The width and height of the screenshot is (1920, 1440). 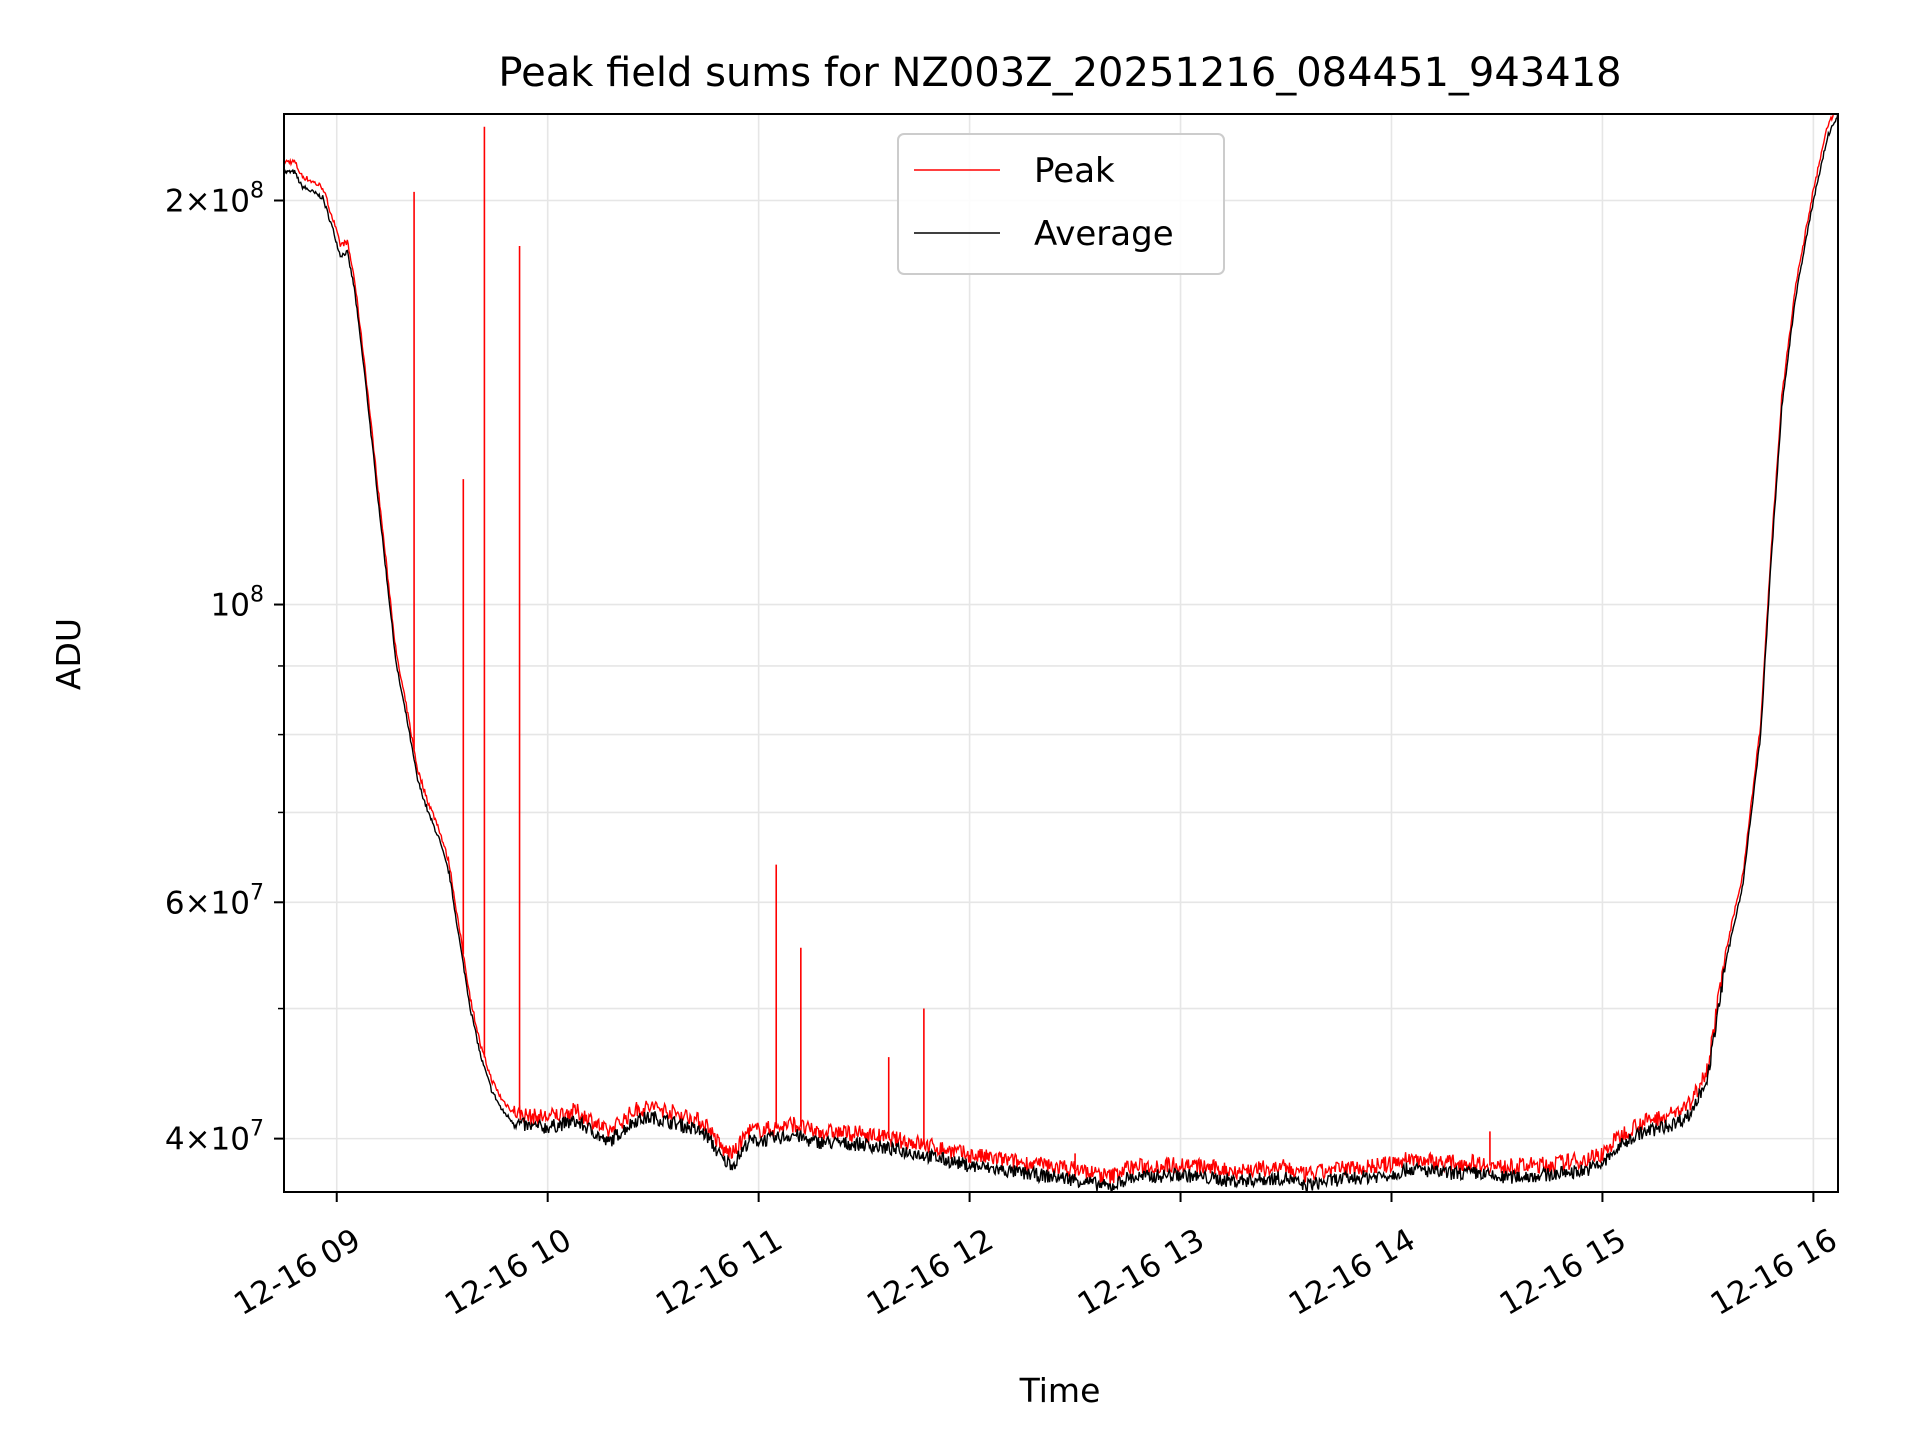 What do you see at coordinates (237, 603) in the screenshot?
I see `y-tick-label: 108` at bounding box center [237, 603].